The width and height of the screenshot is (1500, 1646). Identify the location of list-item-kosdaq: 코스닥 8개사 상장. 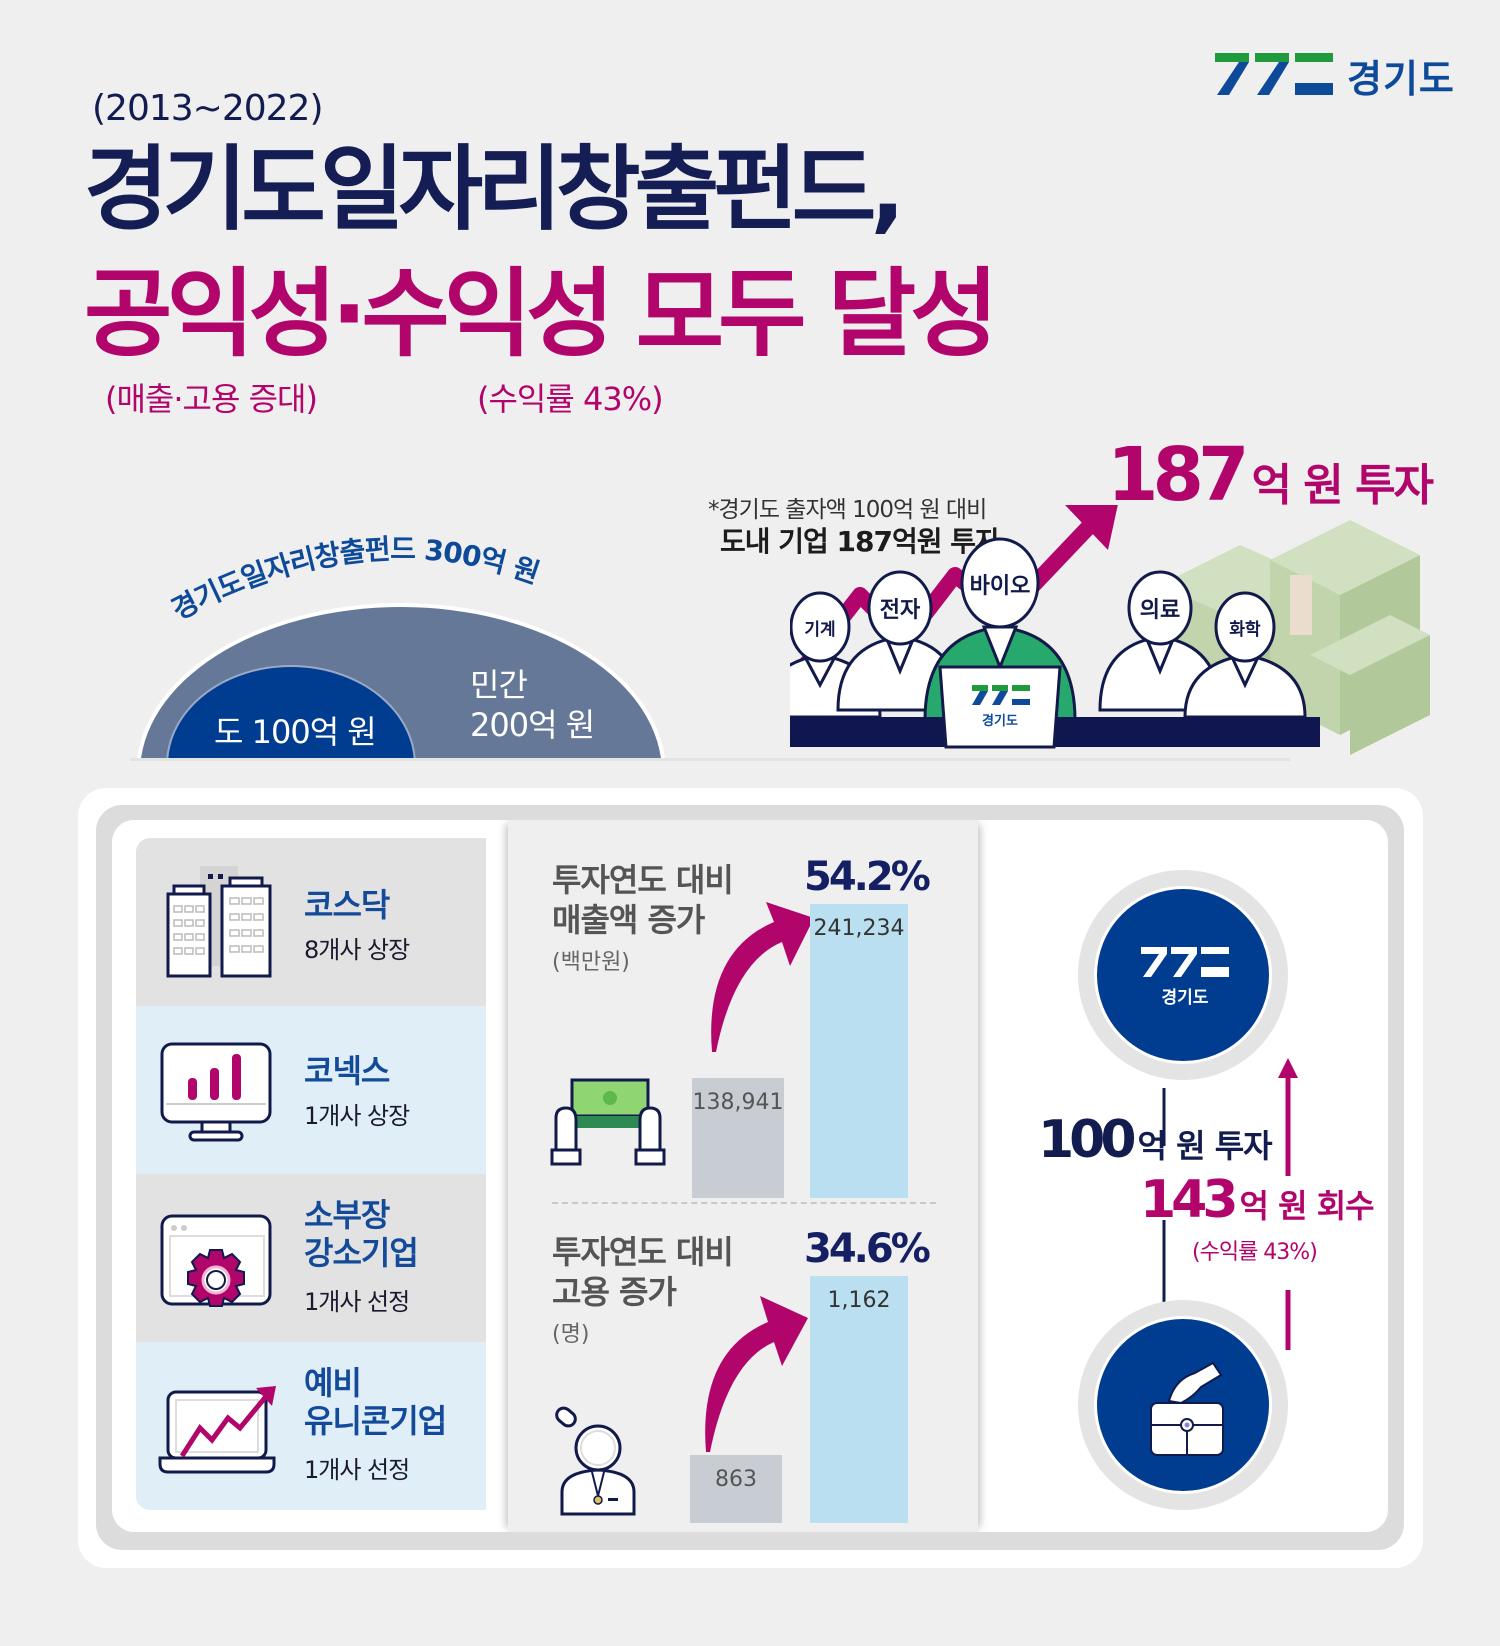
(311, 922).